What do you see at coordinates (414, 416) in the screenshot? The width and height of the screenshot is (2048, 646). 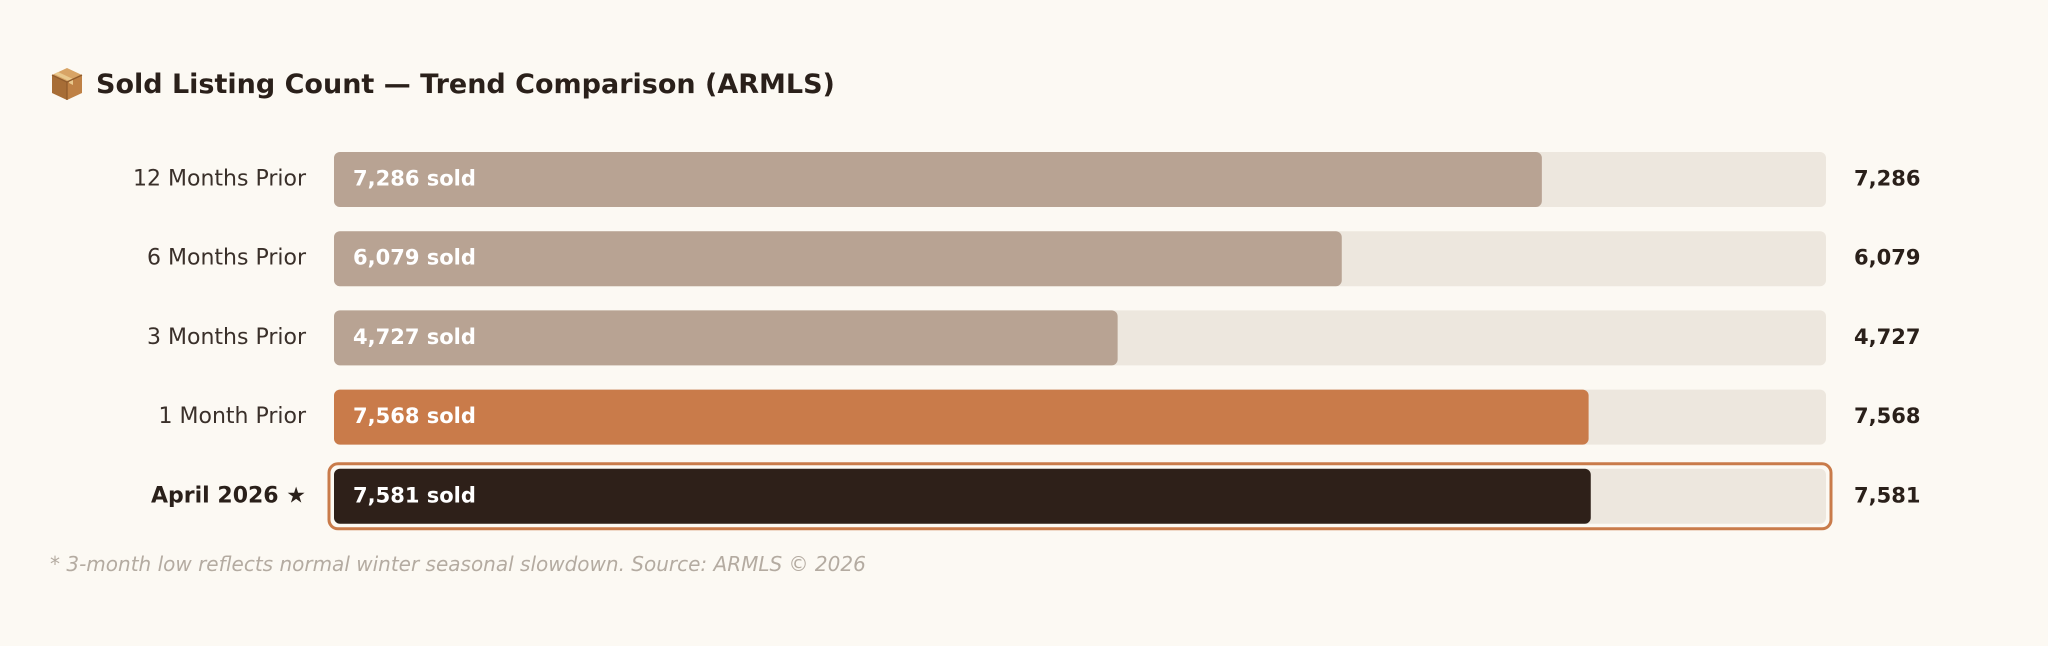 I see `bar-label-1-month-prior: 7,568 sold` at bounding box center [414, 416].